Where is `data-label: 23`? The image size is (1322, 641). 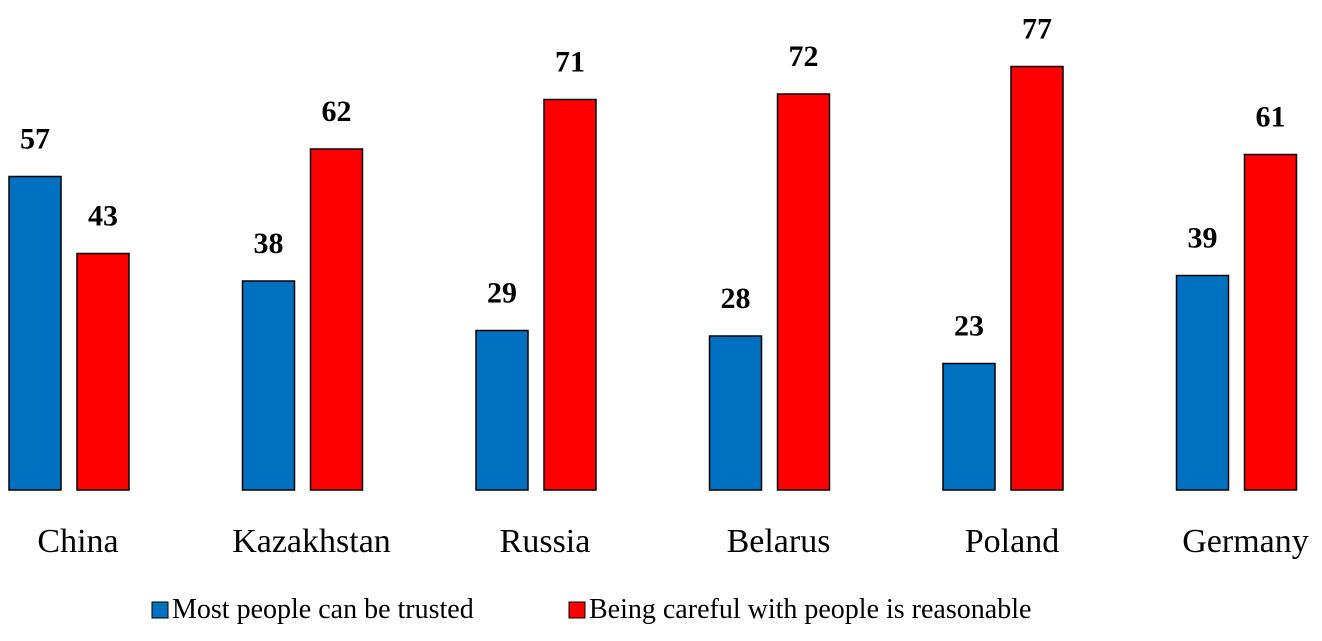 data-label: 23 is located at coordinates (969, 326).